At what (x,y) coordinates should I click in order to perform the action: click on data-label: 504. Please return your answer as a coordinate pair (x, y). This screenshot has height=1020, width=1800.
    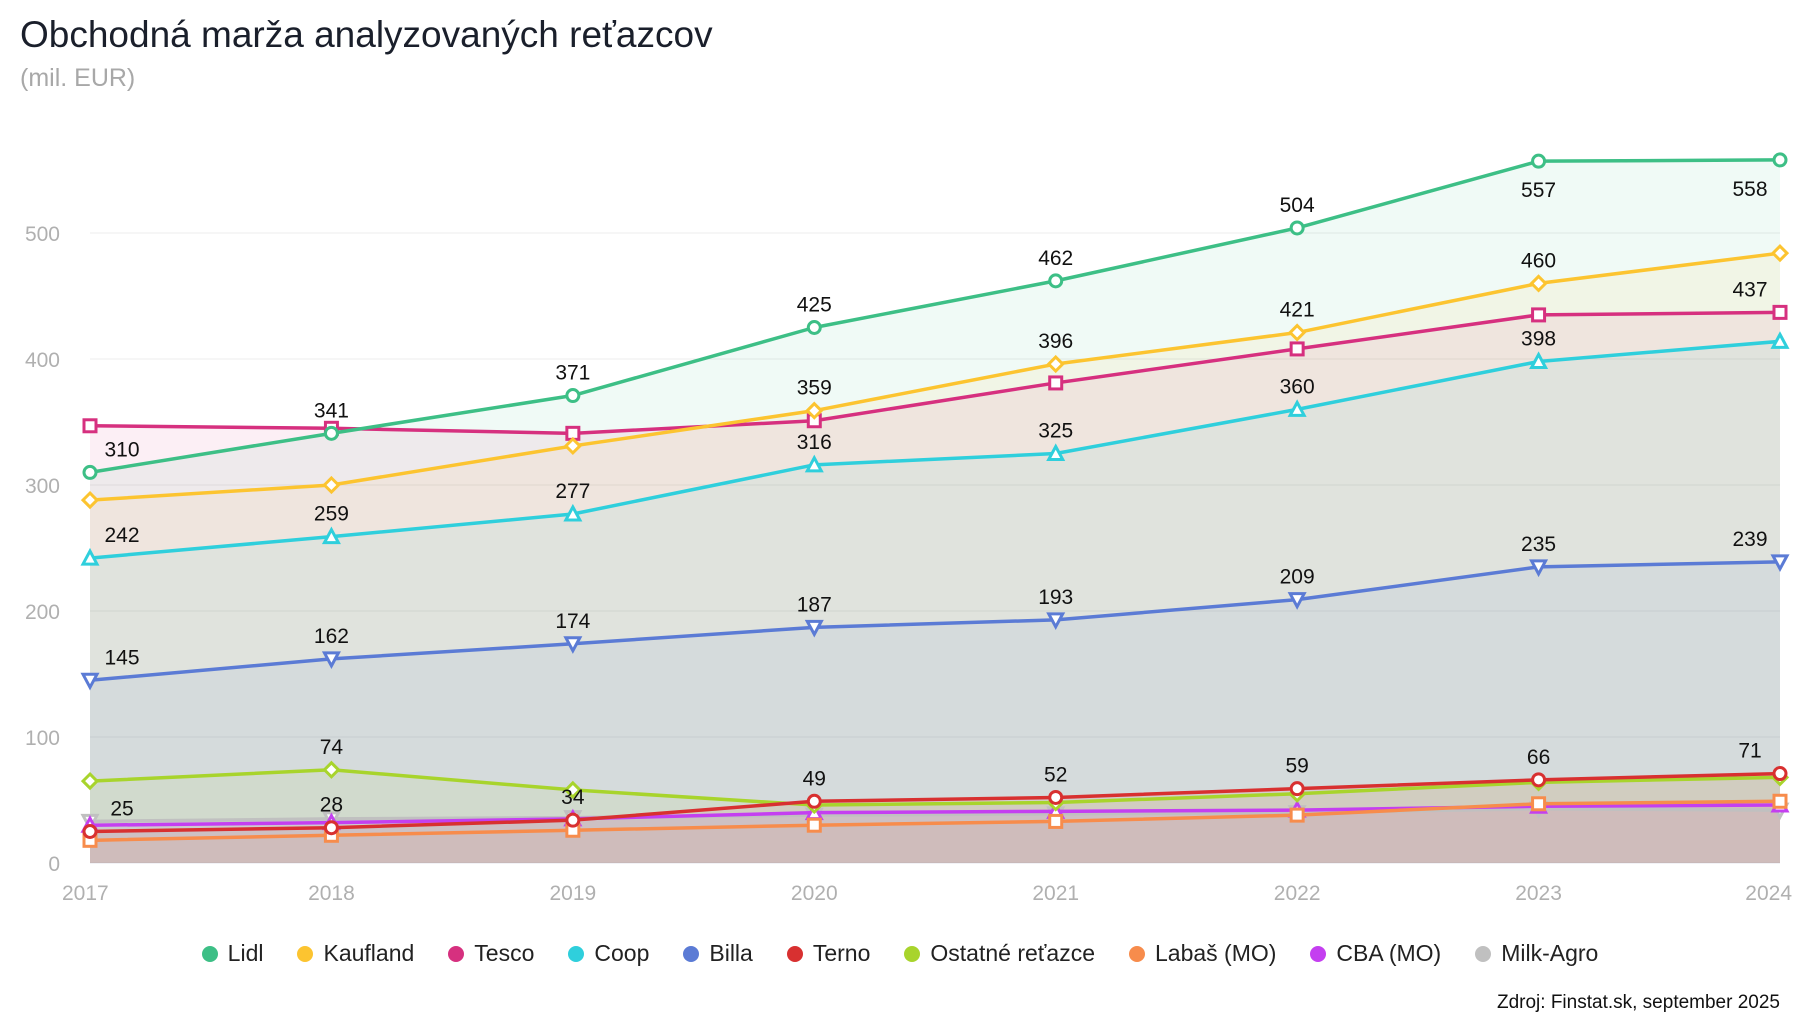
    Looking at the image, I should click on (1297, 205).